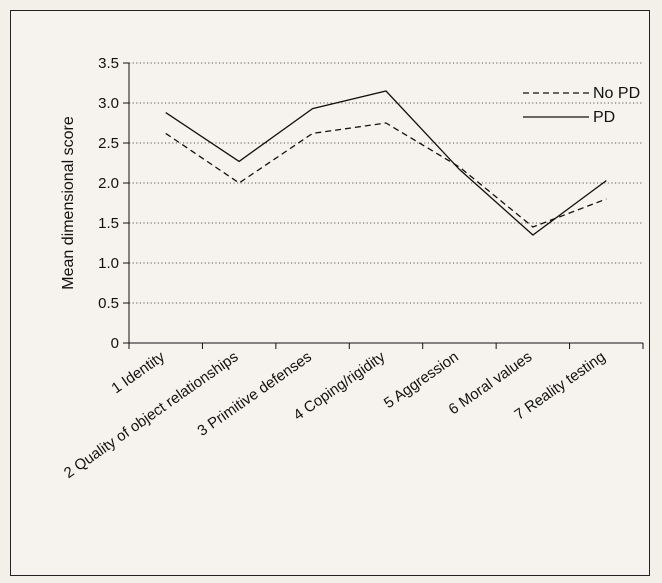 Image resolution: width=662 pixels, height=583 pixels. I want to click on y-tick-label: 3.5, so click(108, 63).